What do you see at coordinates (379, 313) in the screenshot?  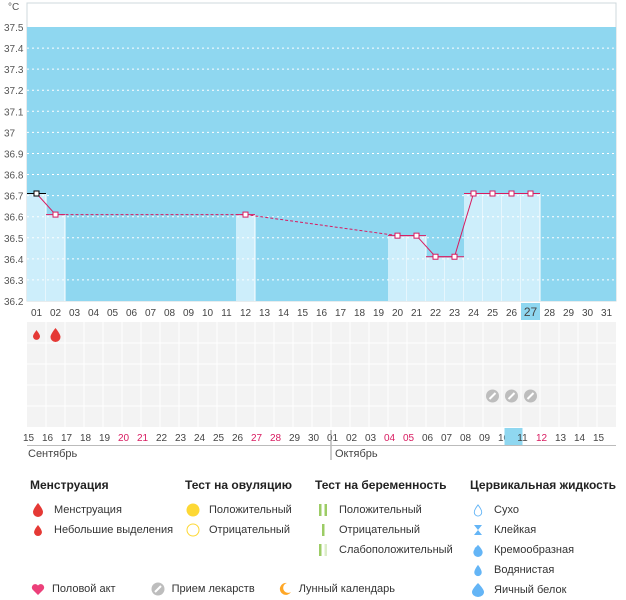 I see `cycle-day-label: 19` at bounding box center [379, 313].